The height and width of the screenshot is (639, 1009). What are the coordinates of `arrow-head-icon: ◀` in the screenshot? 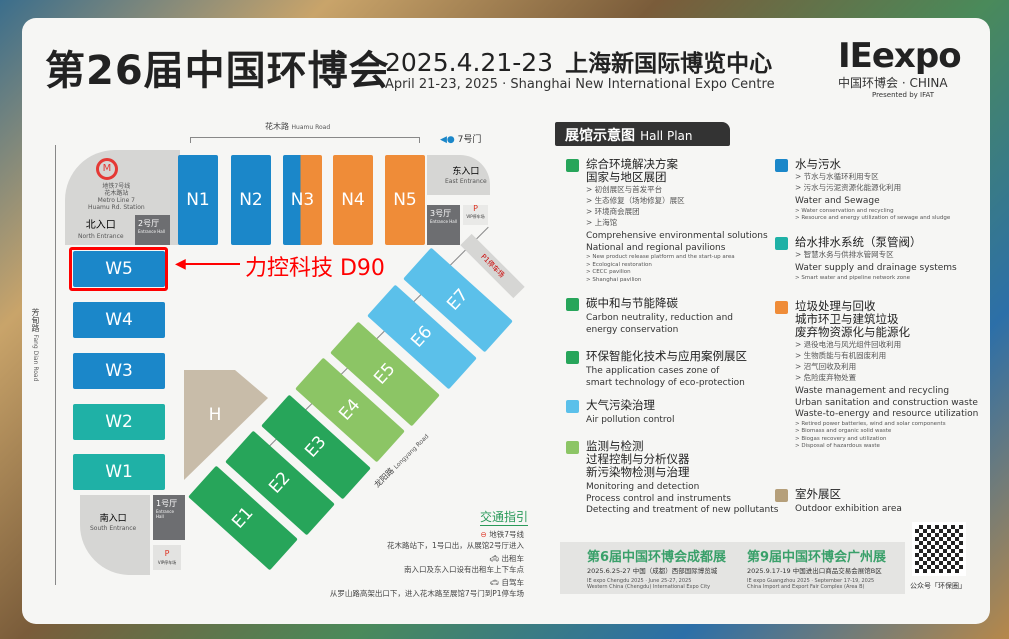 It's located at (180, 264).